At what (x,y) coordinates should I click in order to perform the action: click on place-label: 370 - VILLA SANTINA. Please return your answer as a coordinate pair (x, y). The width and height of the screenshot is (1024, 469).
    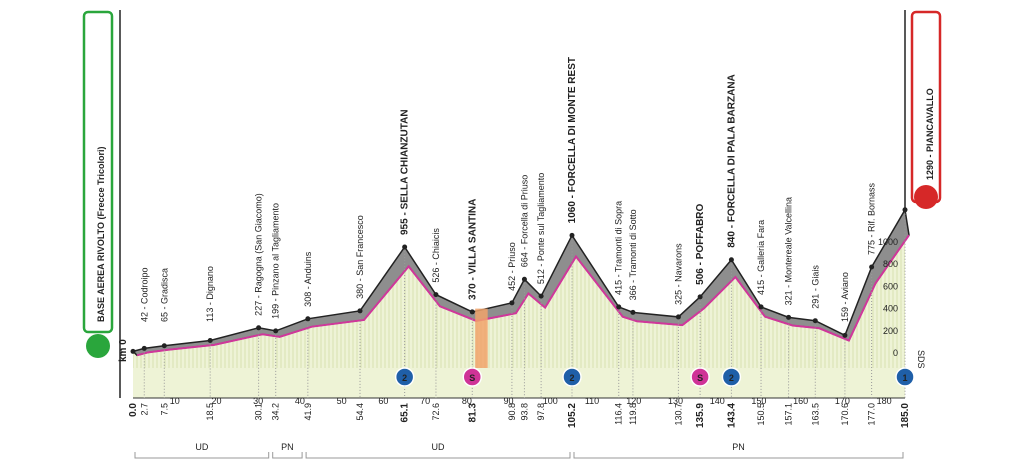
    Looking at the image, I should click on (472, 249).